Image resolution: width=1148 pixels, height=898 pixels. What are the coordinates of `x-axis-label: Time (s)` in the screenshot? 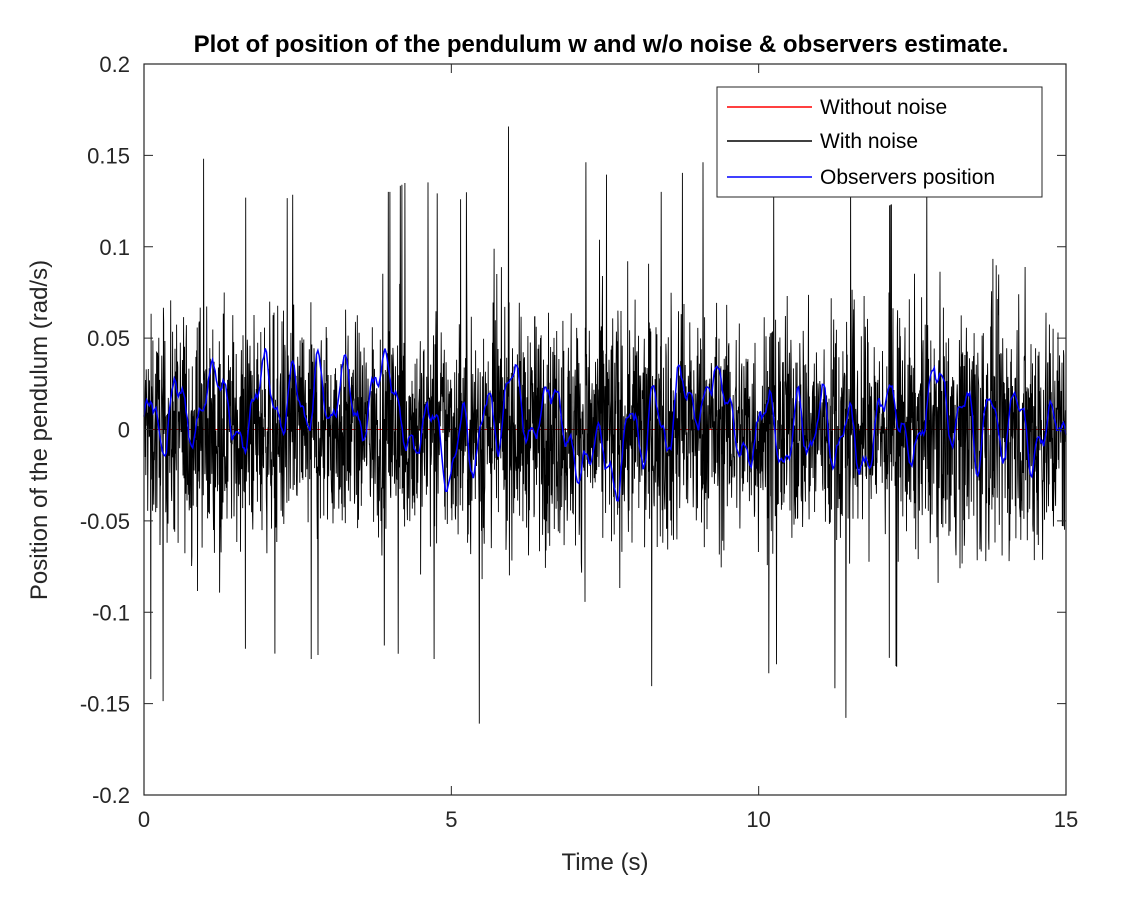 It's located at (604, 862).